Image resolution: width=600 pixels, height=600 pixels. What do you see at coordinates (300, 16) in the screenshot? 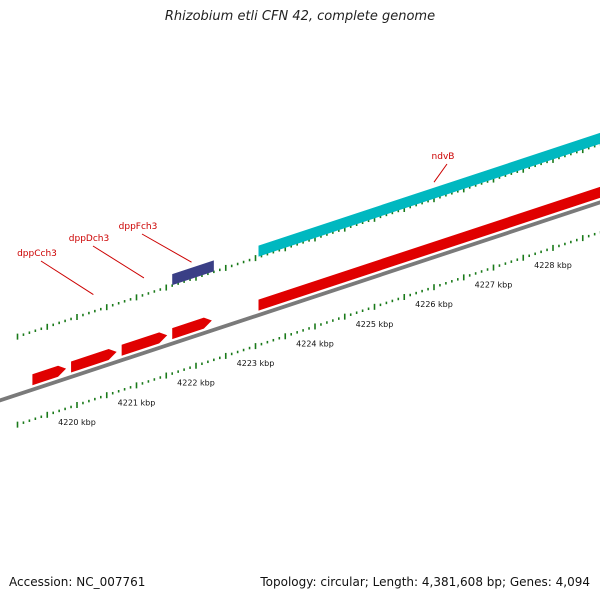
I see `map-title: Rhizobium etli CFN 42, complete genome` at bounding box center [300, 16].